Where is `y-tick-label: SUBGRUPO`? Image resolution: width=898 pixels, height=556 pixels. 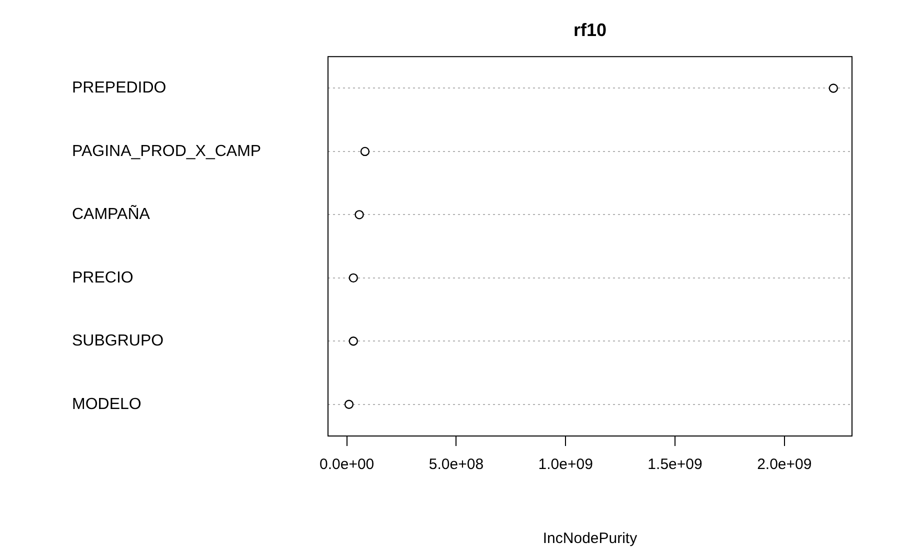
y-tick-label: SUBGRUPO is located at coordinates (118, 341).